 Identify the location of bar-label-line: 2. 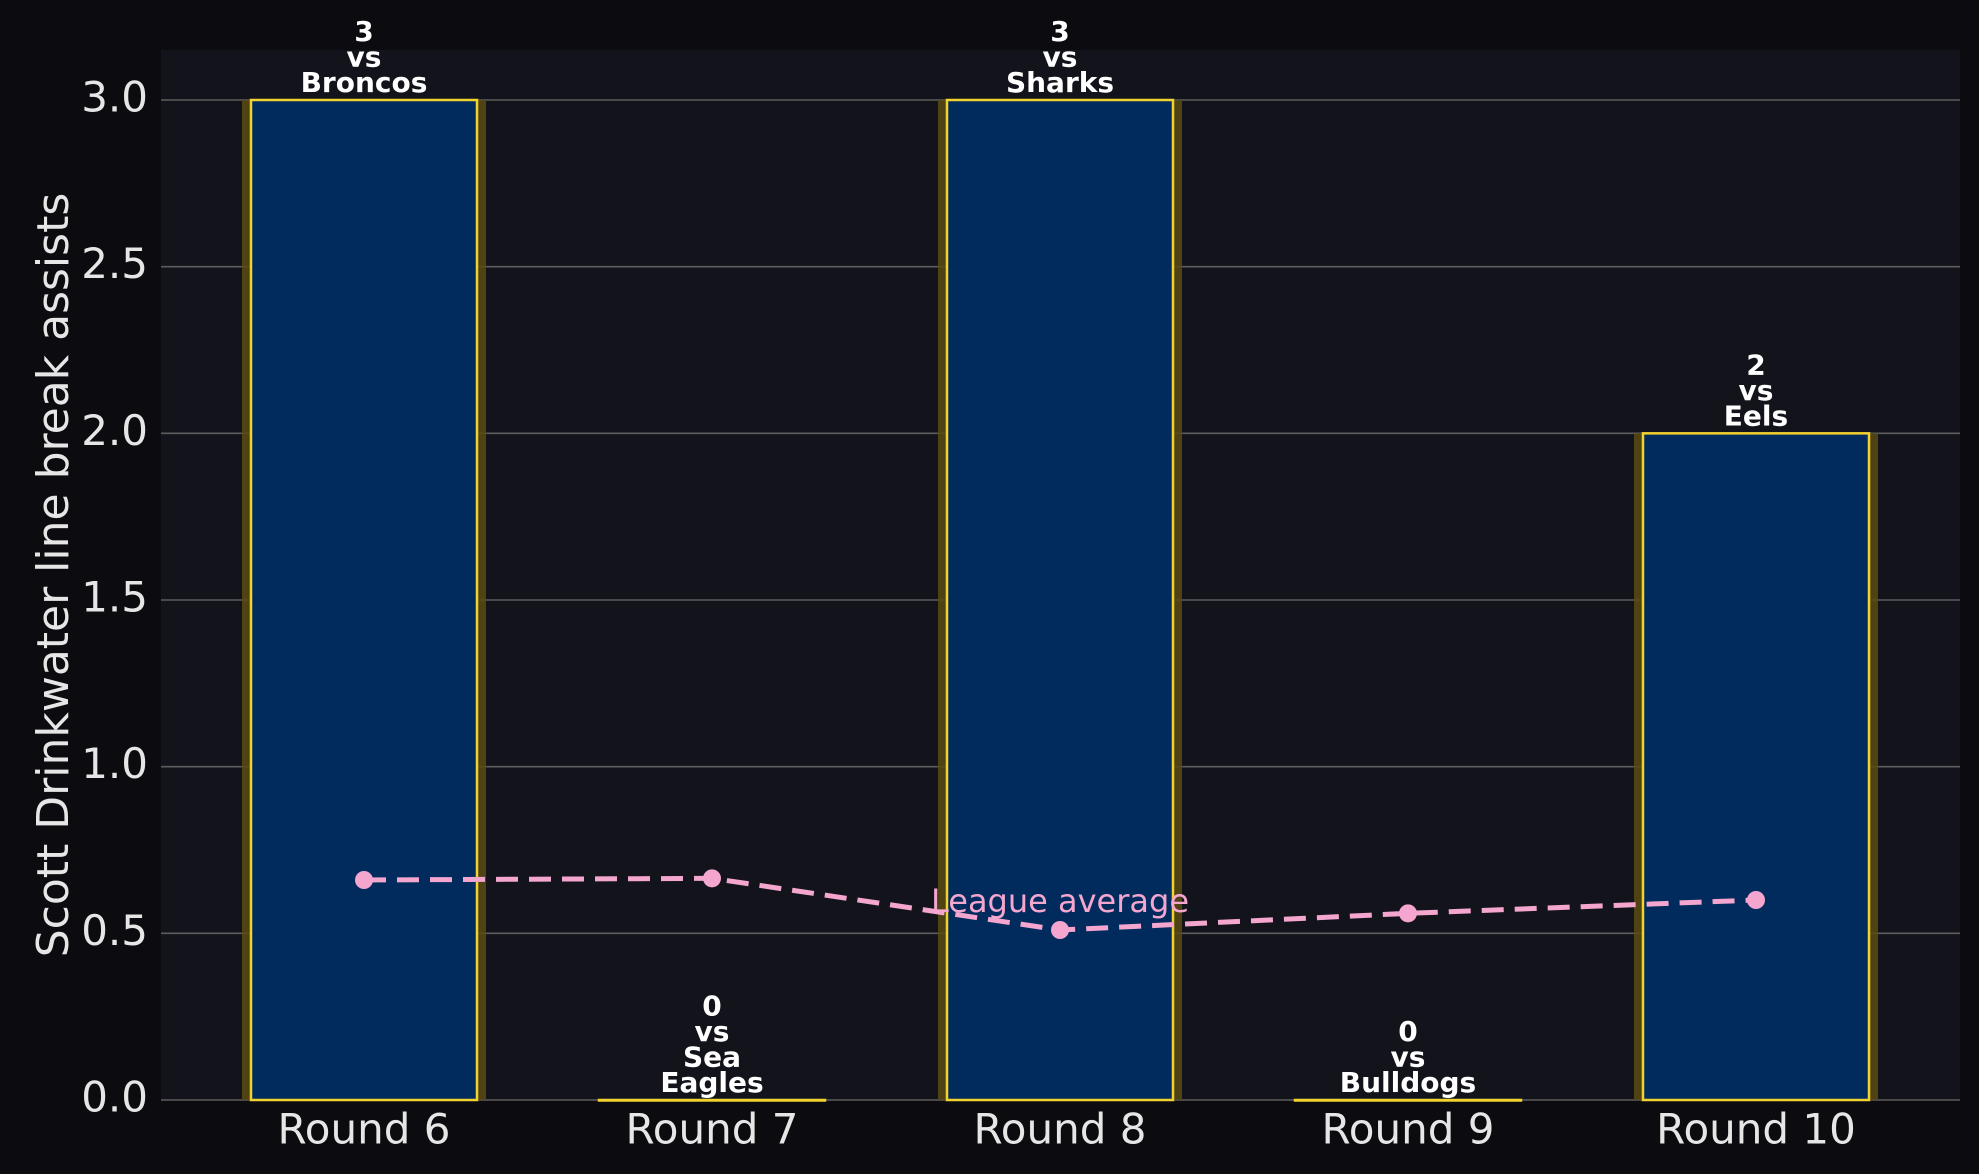
(1755, 364).